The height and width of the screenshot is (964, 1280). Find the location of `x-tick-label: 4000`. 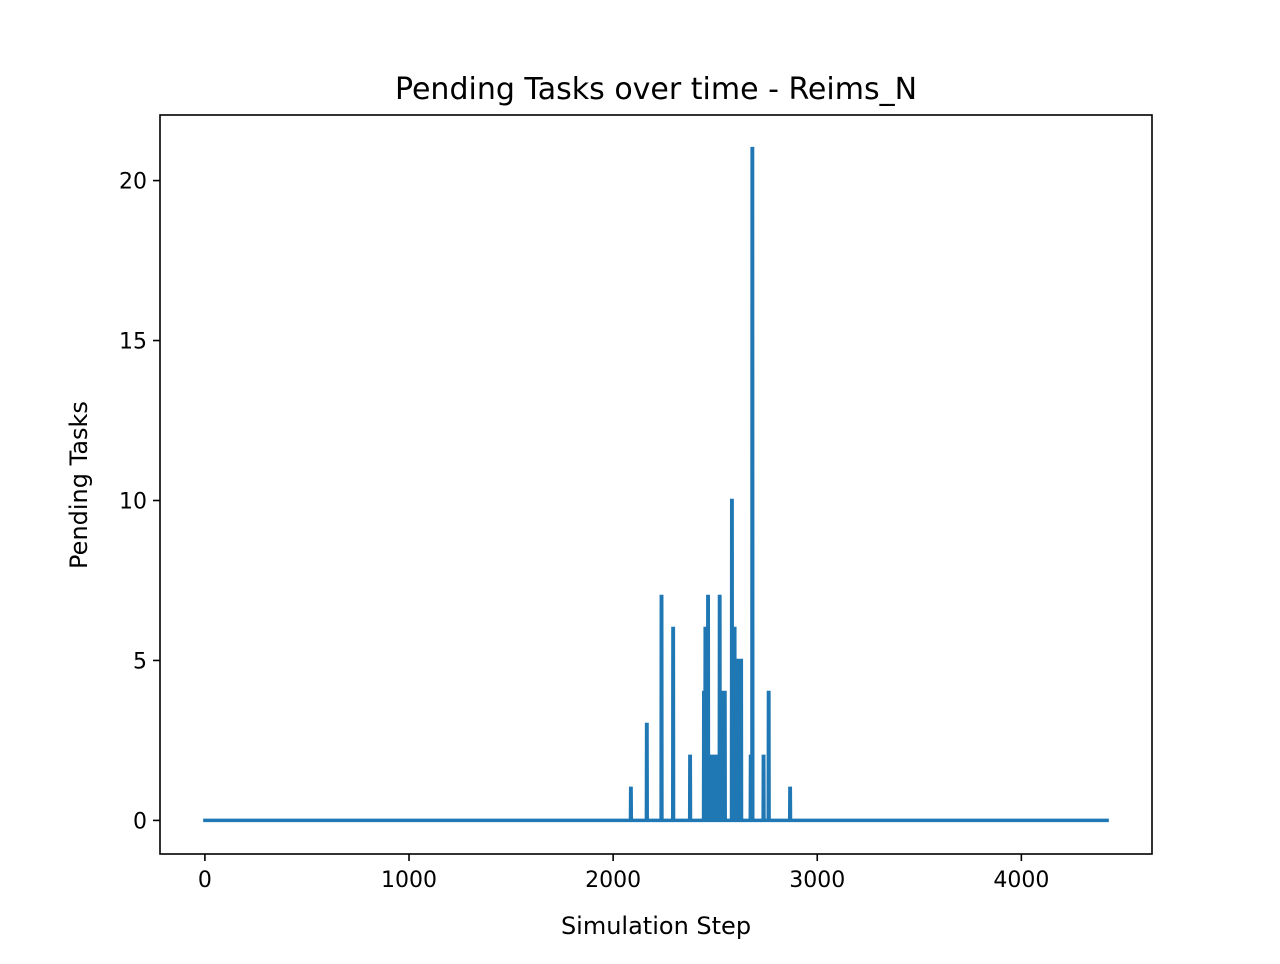

x-tick-label: 4000 is located at coordinates (1021, 880).